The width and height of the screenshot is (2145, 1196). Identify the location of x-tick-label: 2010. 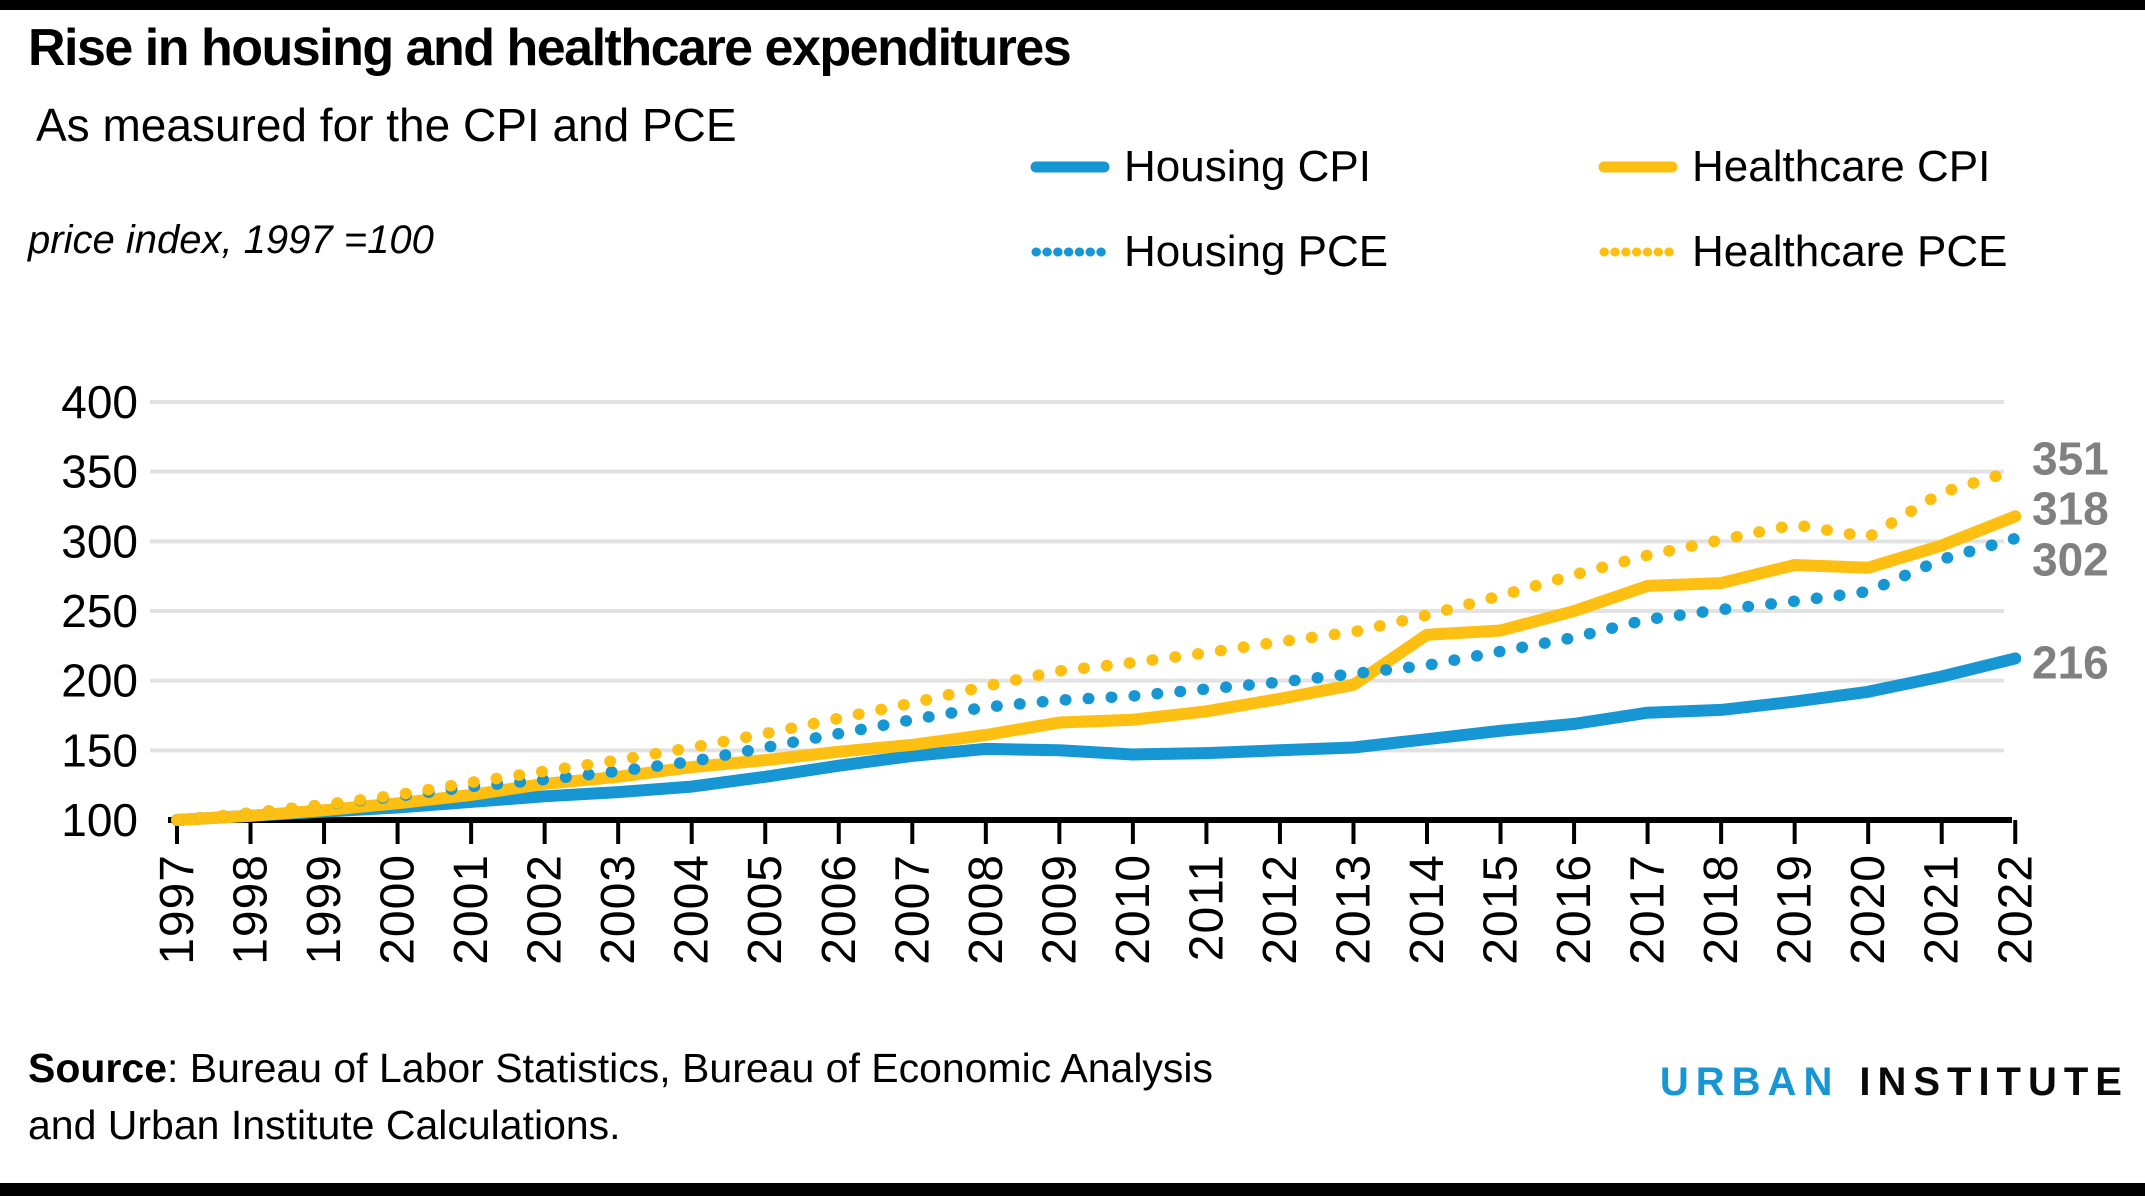
(1133, 909).